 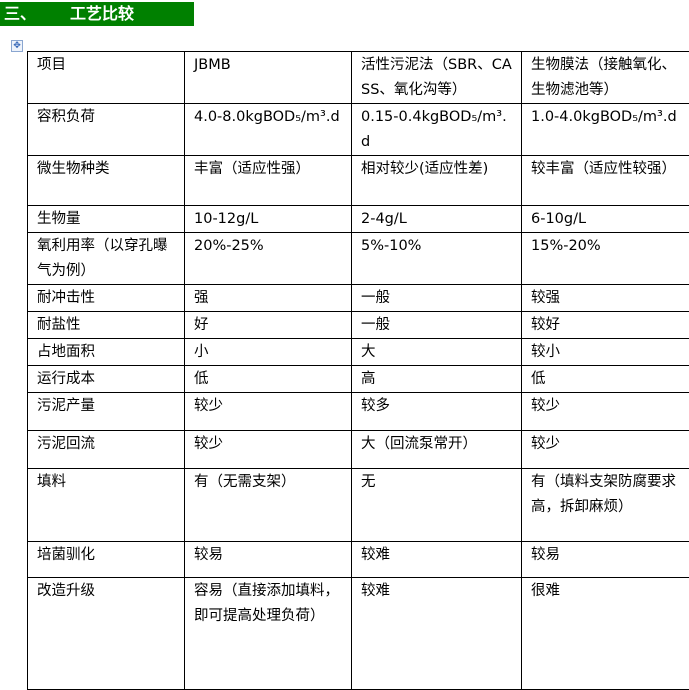 I want to click on section-title: 工艺比较, so click(x=102, y=14).